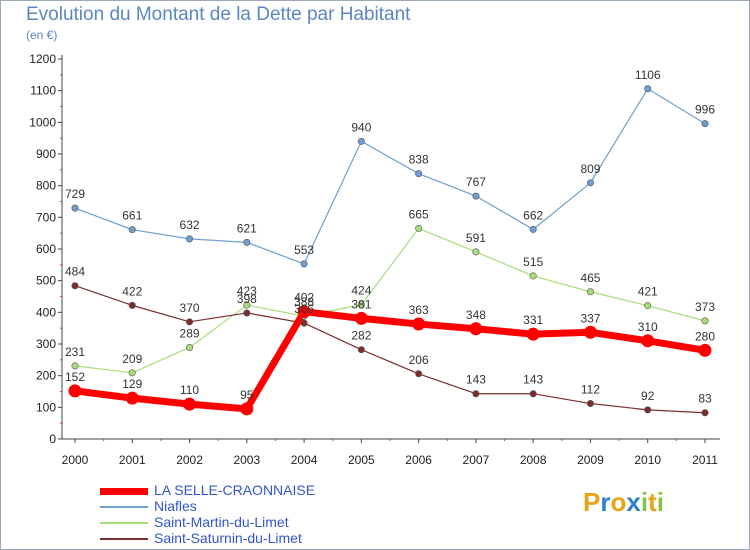 Image resolution: width=750 pixels, height=550 pixels. Describe the element at coordinates (476, 460) in the screenshot. I see `x-tick-label: 2007` at that location.